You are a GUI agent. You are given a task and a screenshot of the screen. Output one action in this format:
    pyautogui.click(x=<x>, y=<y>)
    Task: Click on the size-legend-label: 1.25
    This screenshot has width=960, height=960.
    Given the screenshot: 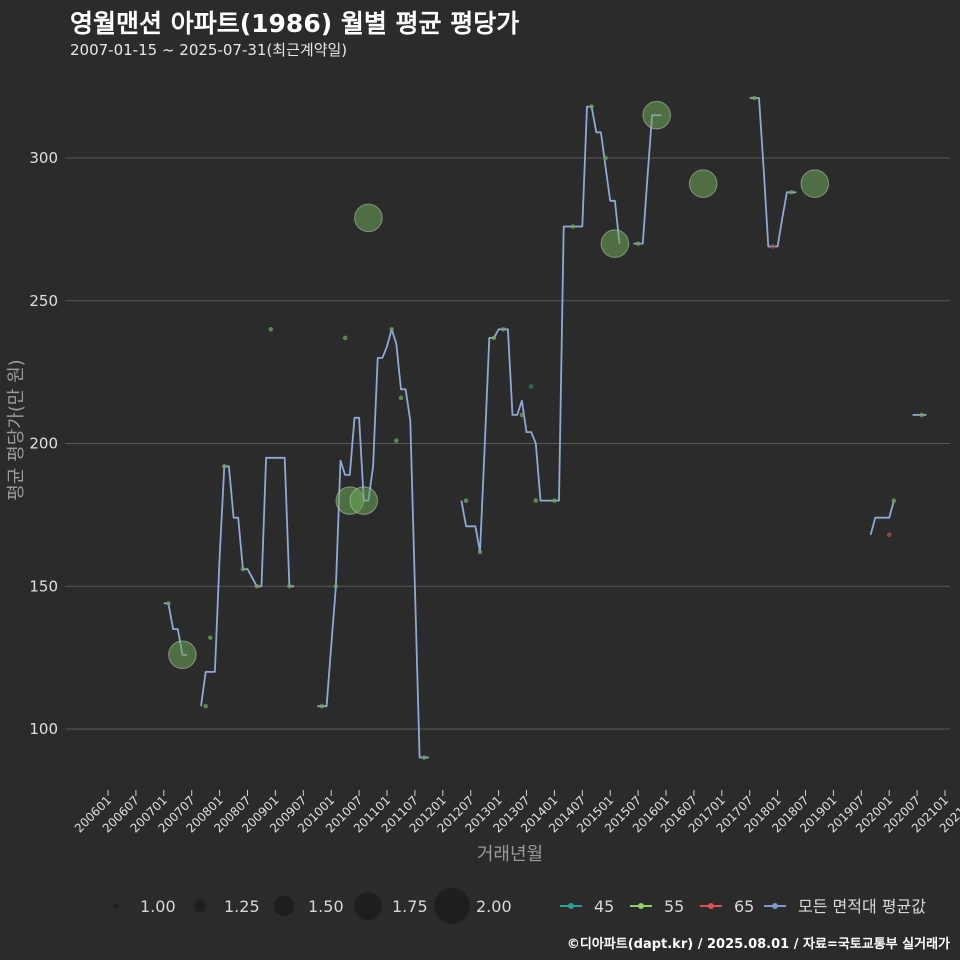 What is the action you would take?
    pyautogui.click(x=242, y=906)
    